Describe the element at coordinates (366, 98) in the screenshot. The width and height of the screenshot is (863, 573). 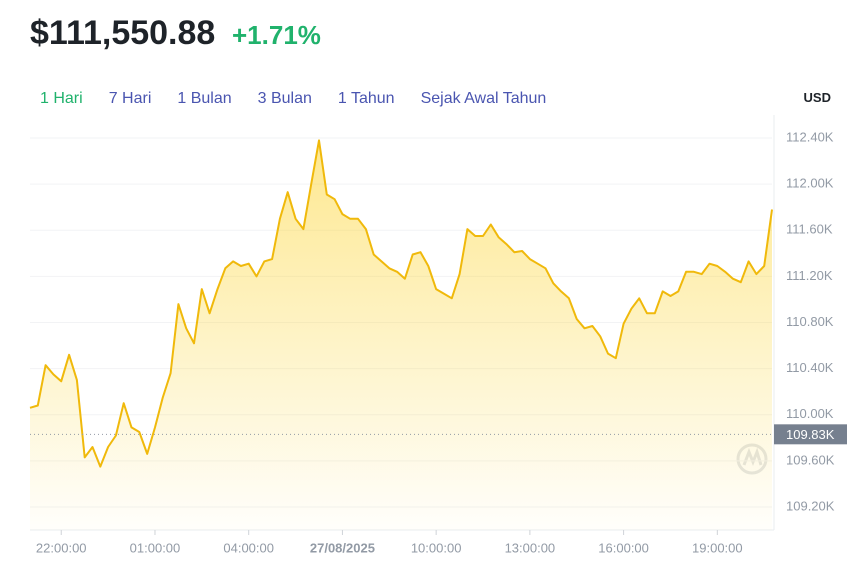
I see `range-tab: 1 Tahun` at that location.